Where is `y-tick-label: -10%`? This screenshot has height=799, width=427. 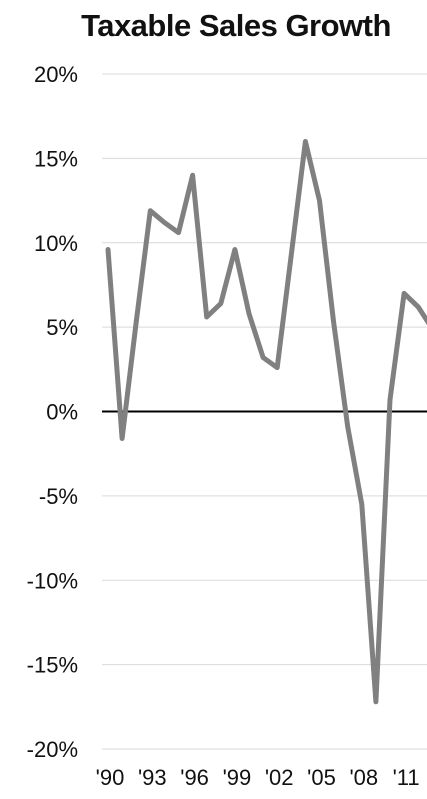 y-tick-label: -10% is located at coordinates (52, 580).